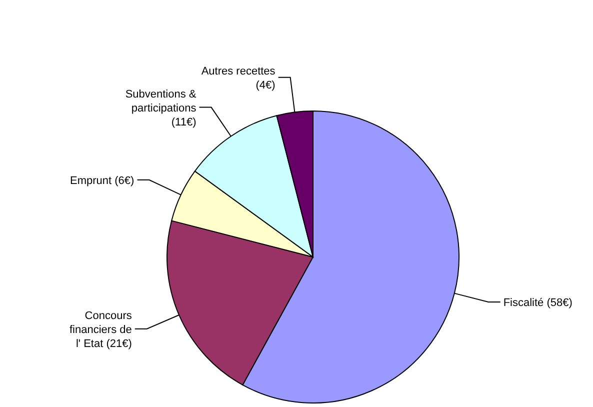 The height and width of the screenshot is (407, 593). Describe the element at coordinates (266, 85) in the screenshot. I see `data-label: (4€)` at that location.